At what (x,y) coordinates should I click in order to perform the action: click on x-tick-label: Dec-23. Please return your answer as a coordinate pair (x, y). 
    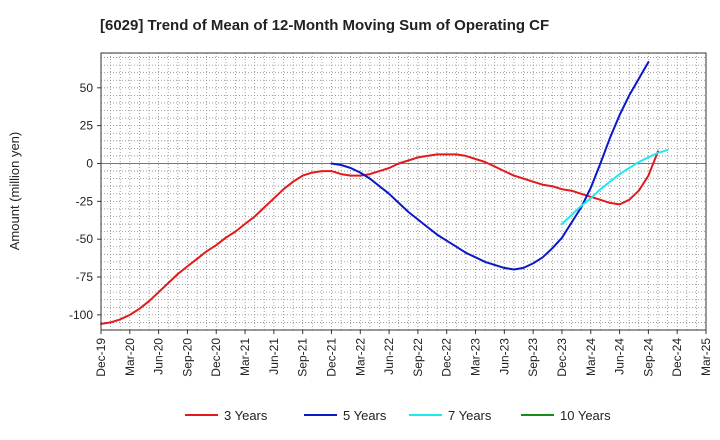
    Looking at the image, I should click on (562, 357).